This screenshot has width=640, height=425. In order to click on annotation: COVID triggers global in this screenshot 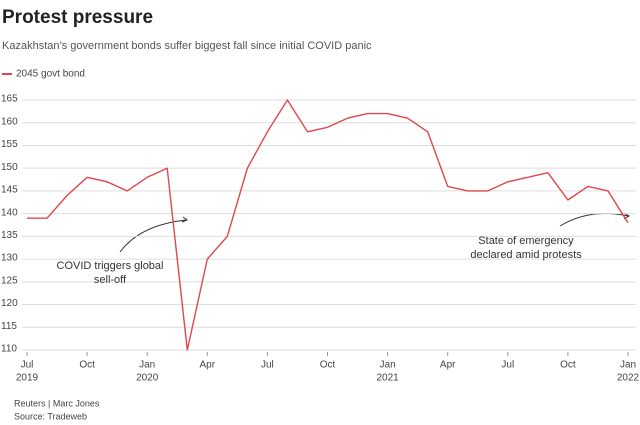, I will do `click(110, 266)`.